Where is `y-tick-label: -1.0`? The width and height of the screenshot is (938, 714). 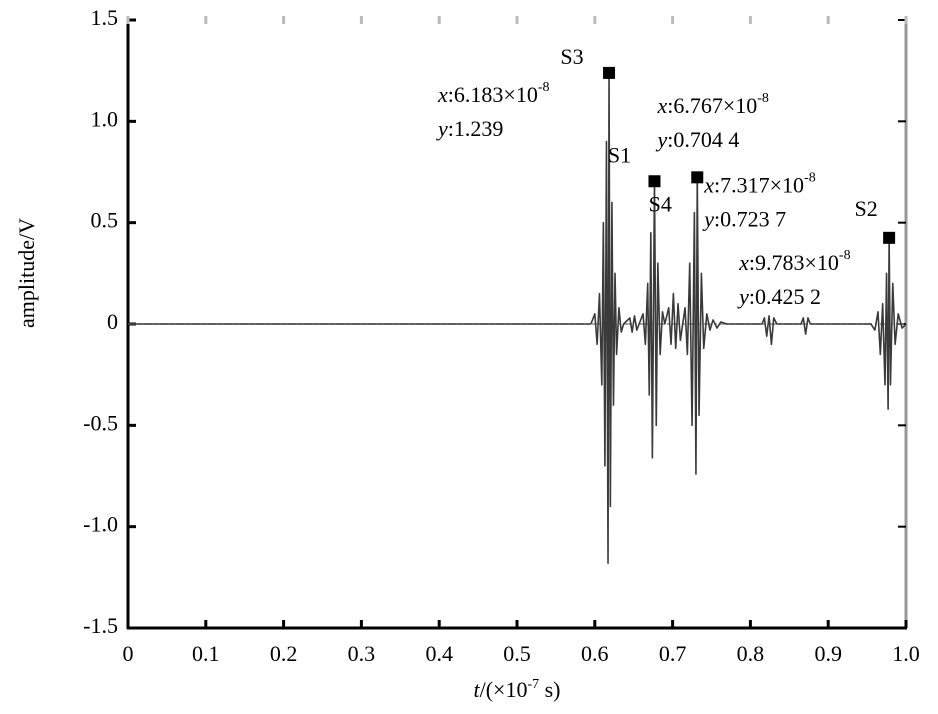 y-tick-label: -1.0 is located at coordinates (100, 524).